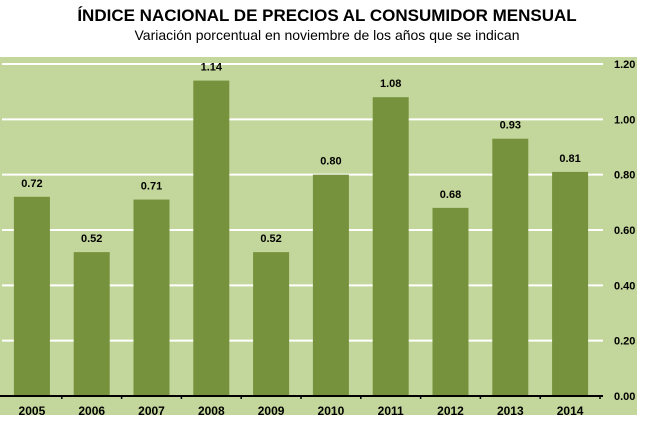 The image size is (654, 429). What do you see at coordinates (570, 411) in the screenshot?
I see `x-tick-label: 2014` at bounding box center [570, 411].